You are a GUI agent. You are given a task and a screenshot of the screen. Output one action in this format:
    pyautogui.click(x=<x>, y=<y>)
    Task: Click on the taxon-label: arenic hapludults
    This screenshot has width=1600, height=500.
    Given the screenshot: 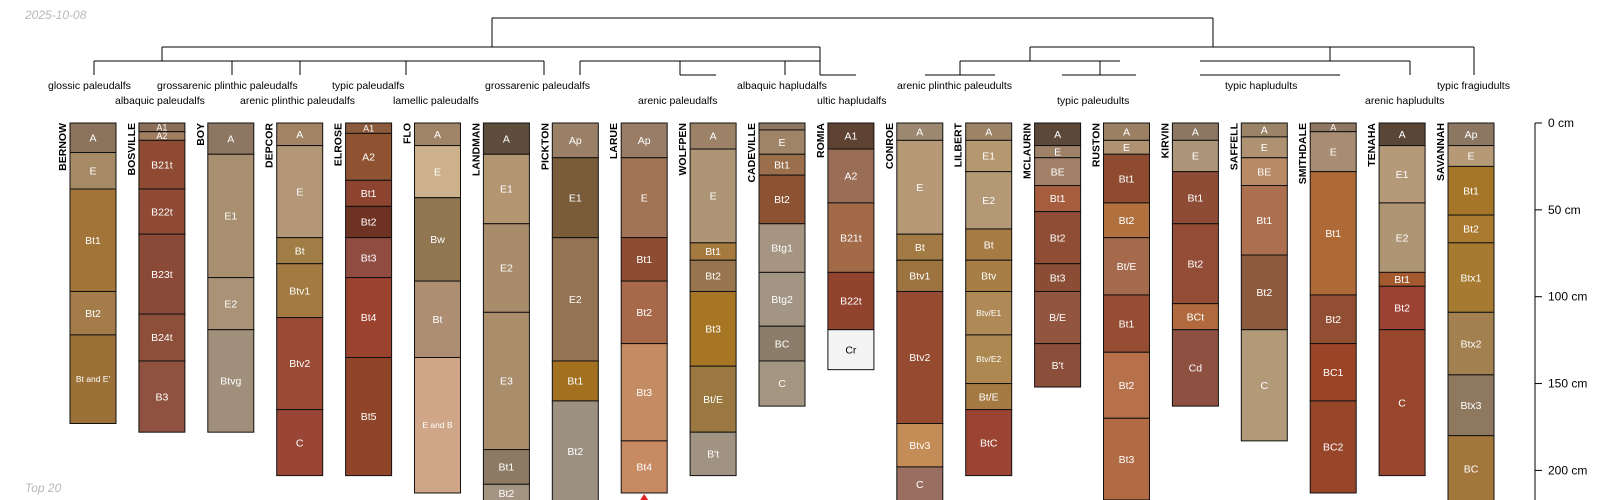 What is the action you would take?
    pyautogui.click(x=1404, y=101)
    